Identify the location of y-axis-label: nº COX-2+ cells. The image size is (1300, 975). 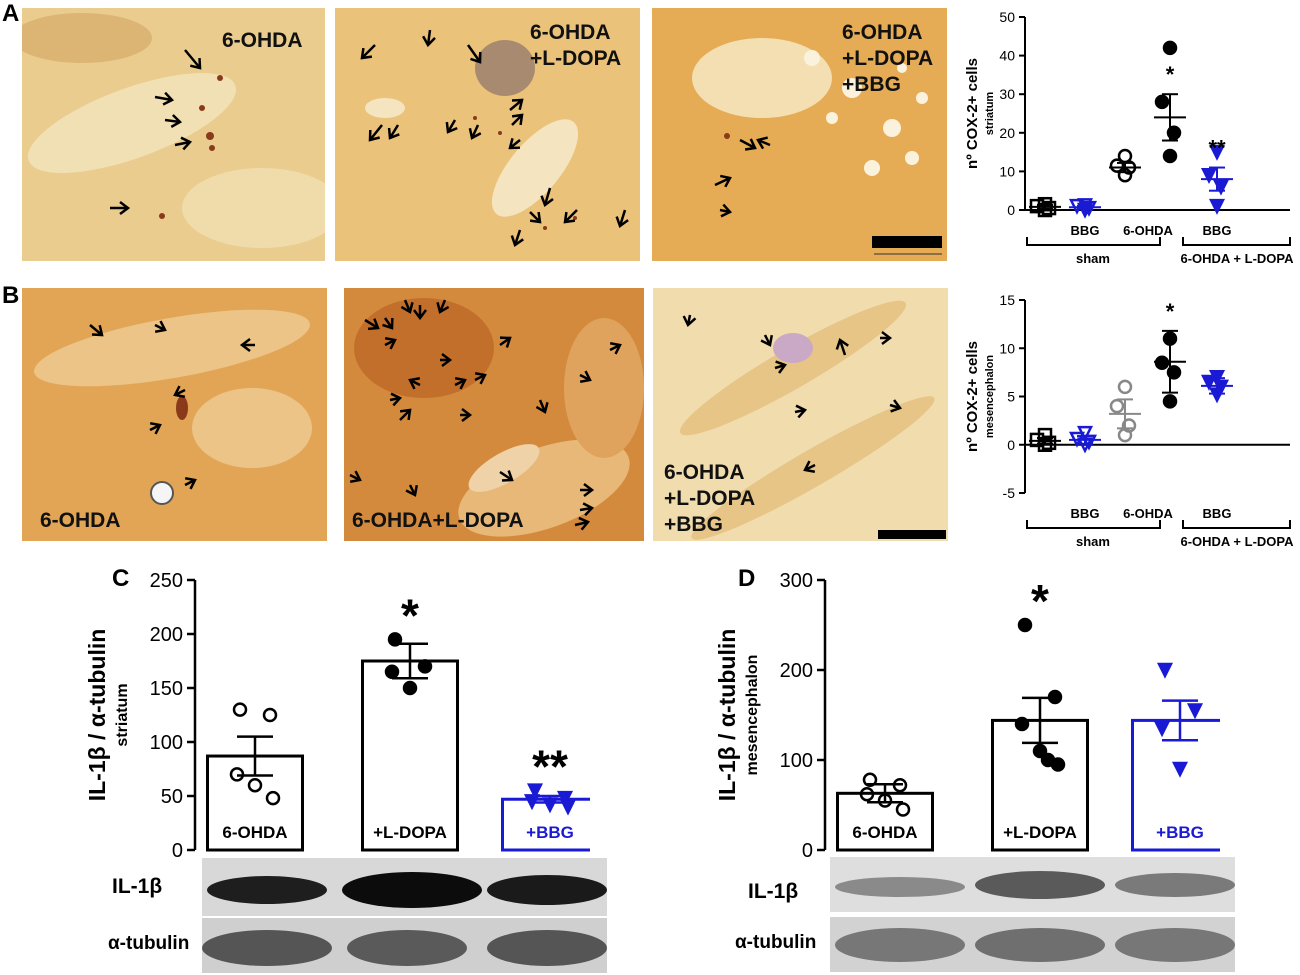
(972, 113).